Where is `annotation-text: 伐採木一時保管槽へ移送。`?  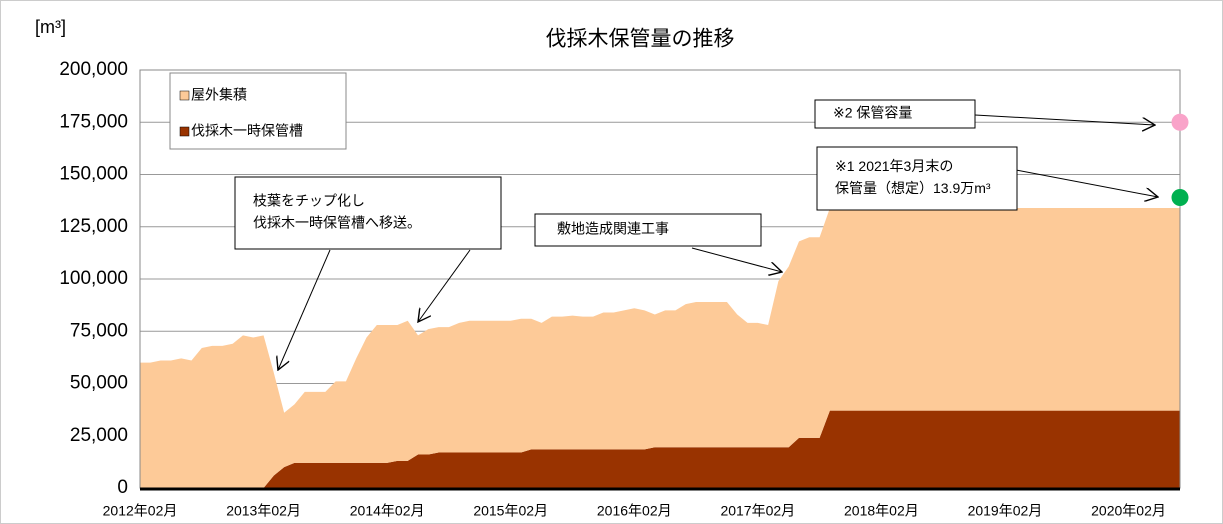
annotation-text: 伐採木一時保管槽へ移送。 is located at coordinates (337, 223).